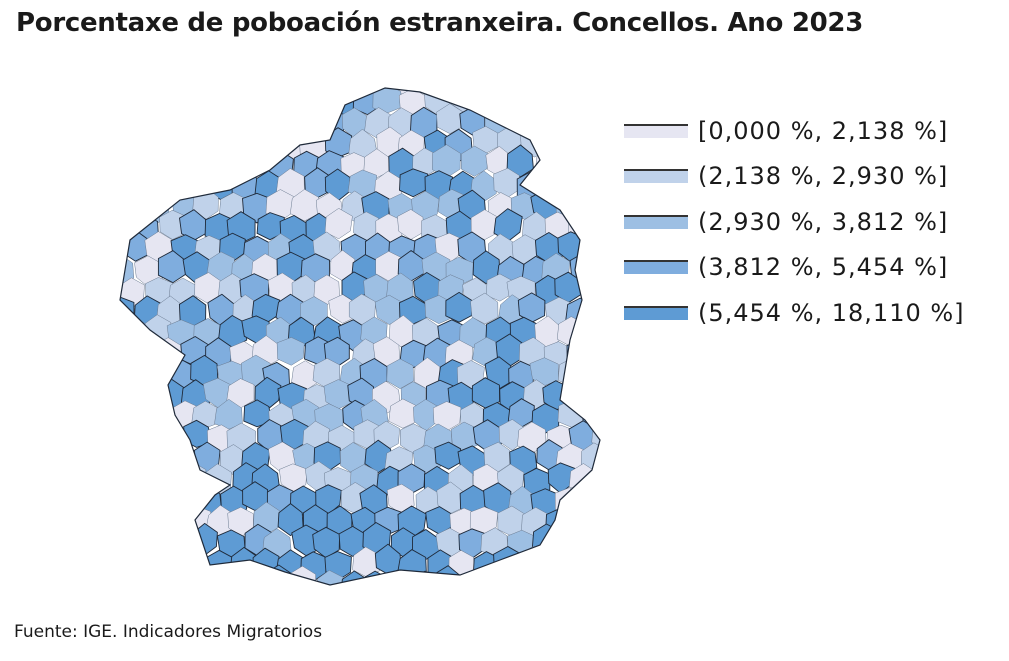  What do you see at coordinates (831, 312) in the screenshot?
I see `legend-label: (5,454 %, 18,110 %]` at bounding box center [831, 312].